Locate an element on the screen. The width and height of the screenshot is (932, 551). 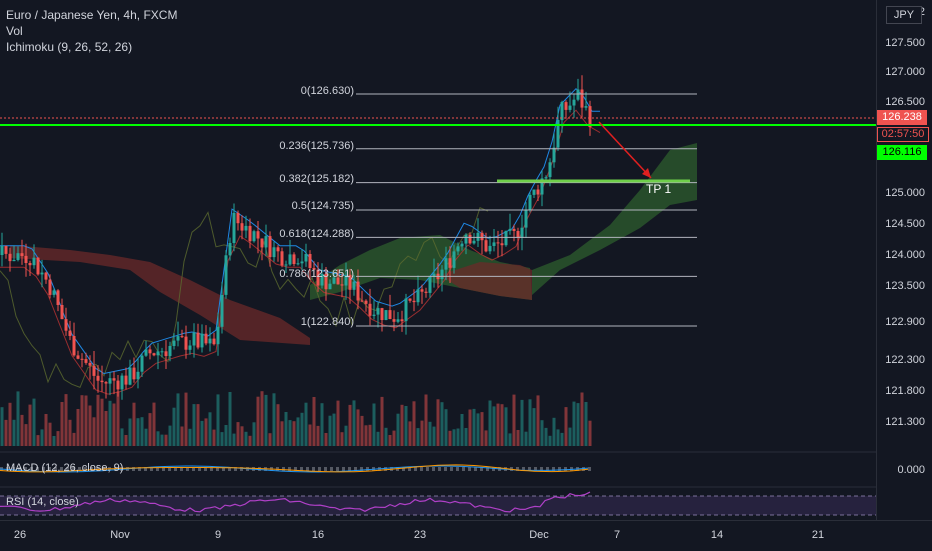
time-tick: 7 is located at coordinates (617, 535).